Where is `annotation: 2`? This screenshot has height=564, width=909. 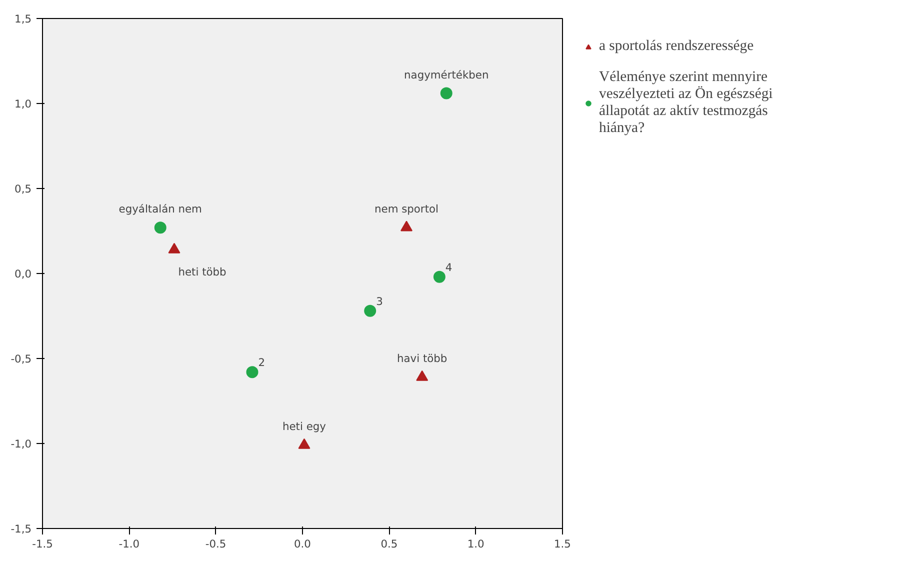
annotation: 2 is located at coordinates (262, 363).